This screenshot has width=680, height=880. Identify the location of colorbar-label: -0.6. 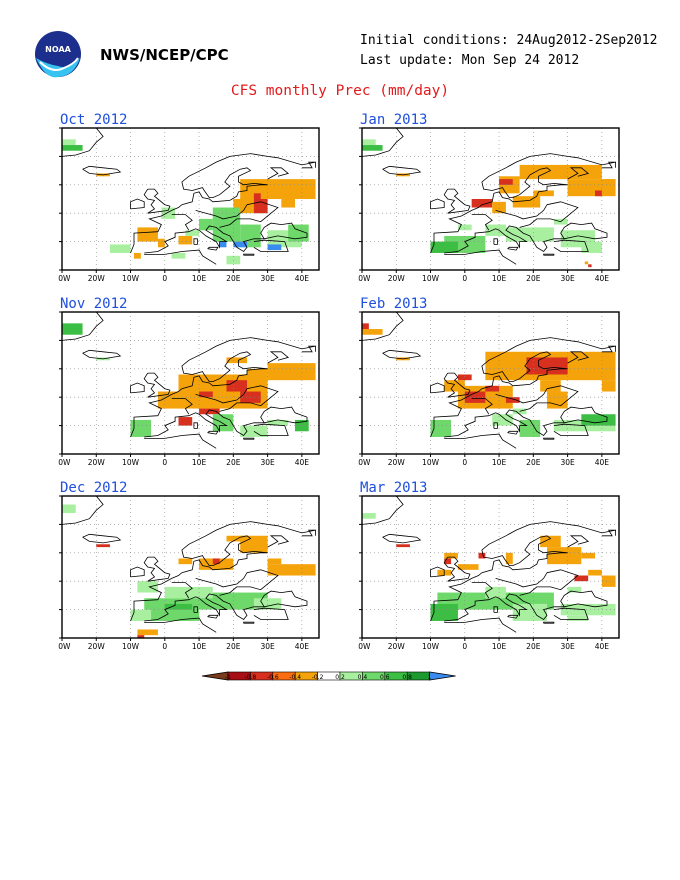
(273, 677).